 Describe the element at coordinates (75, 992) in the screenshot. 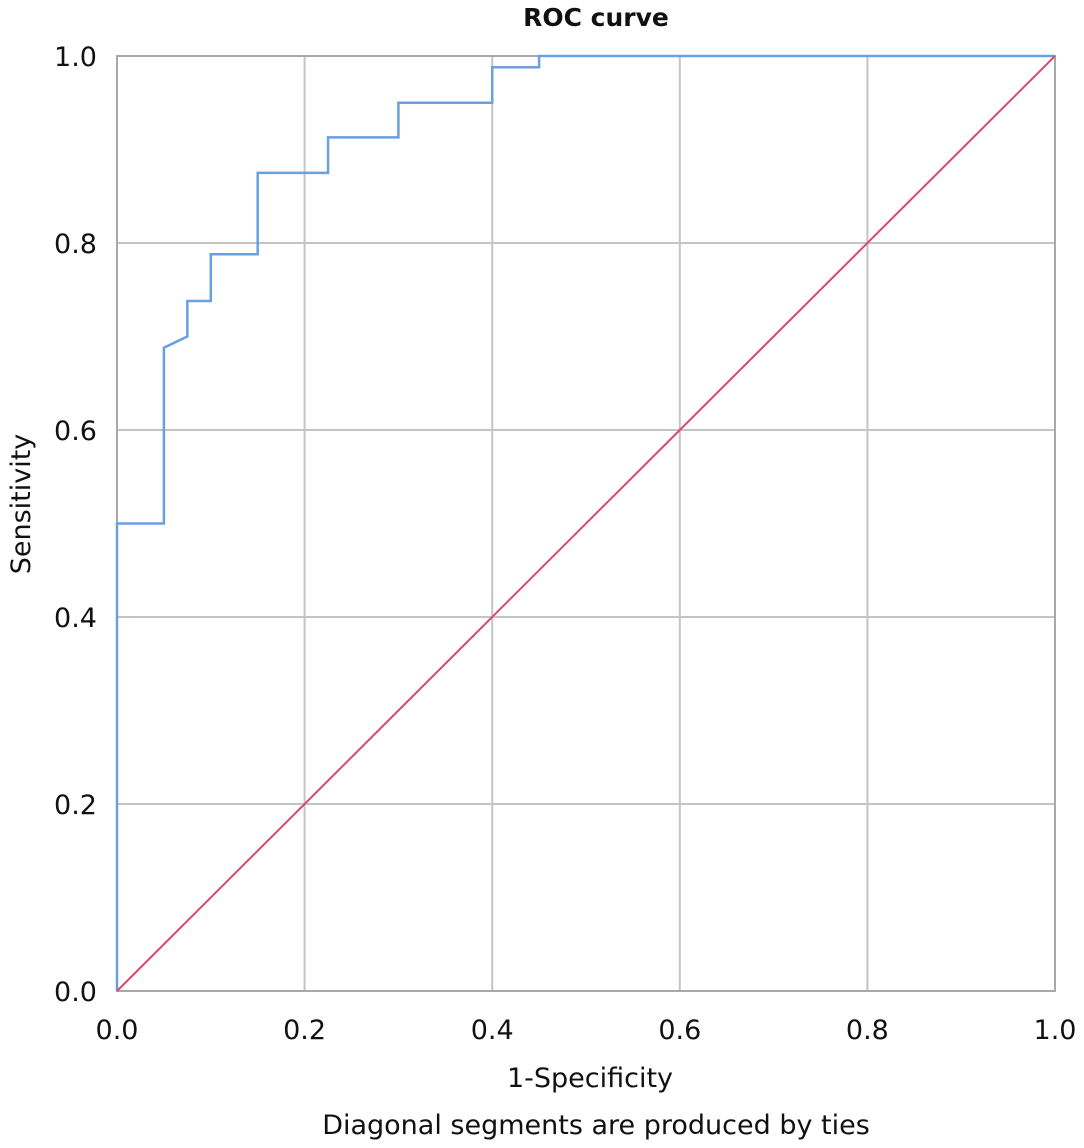

I see `y-tick-label: 0.0` at that location.